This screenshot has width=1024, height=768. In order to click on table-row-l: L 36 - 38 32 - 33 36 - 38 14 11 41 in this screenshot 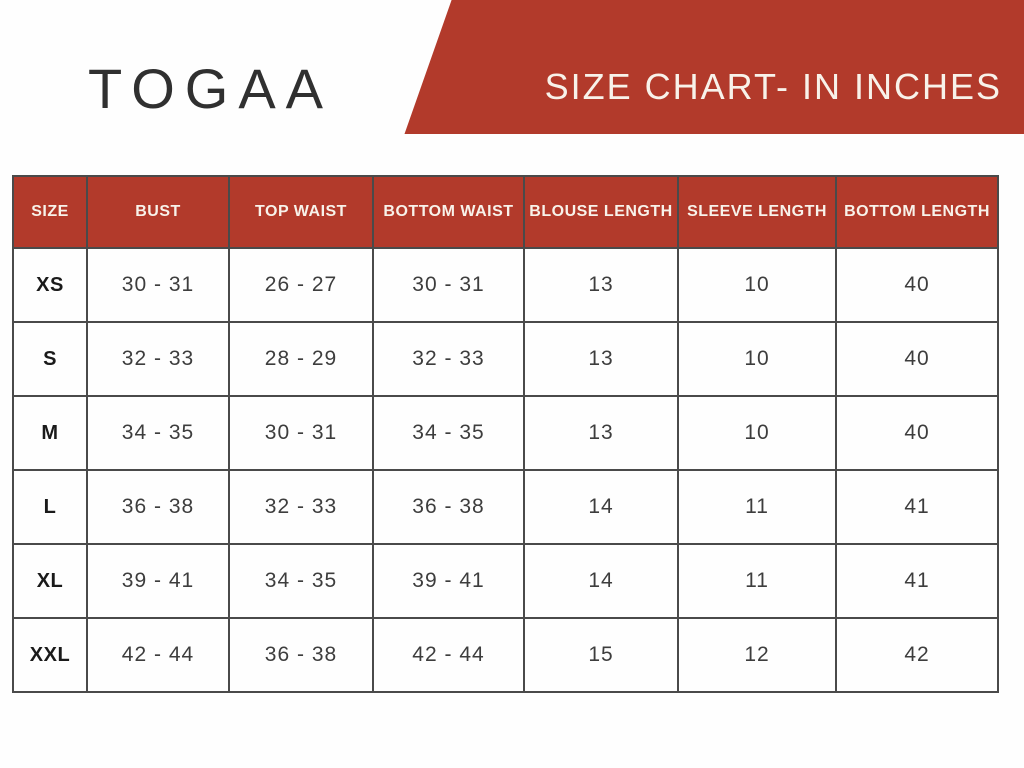, I will do `click(505, 507)`.